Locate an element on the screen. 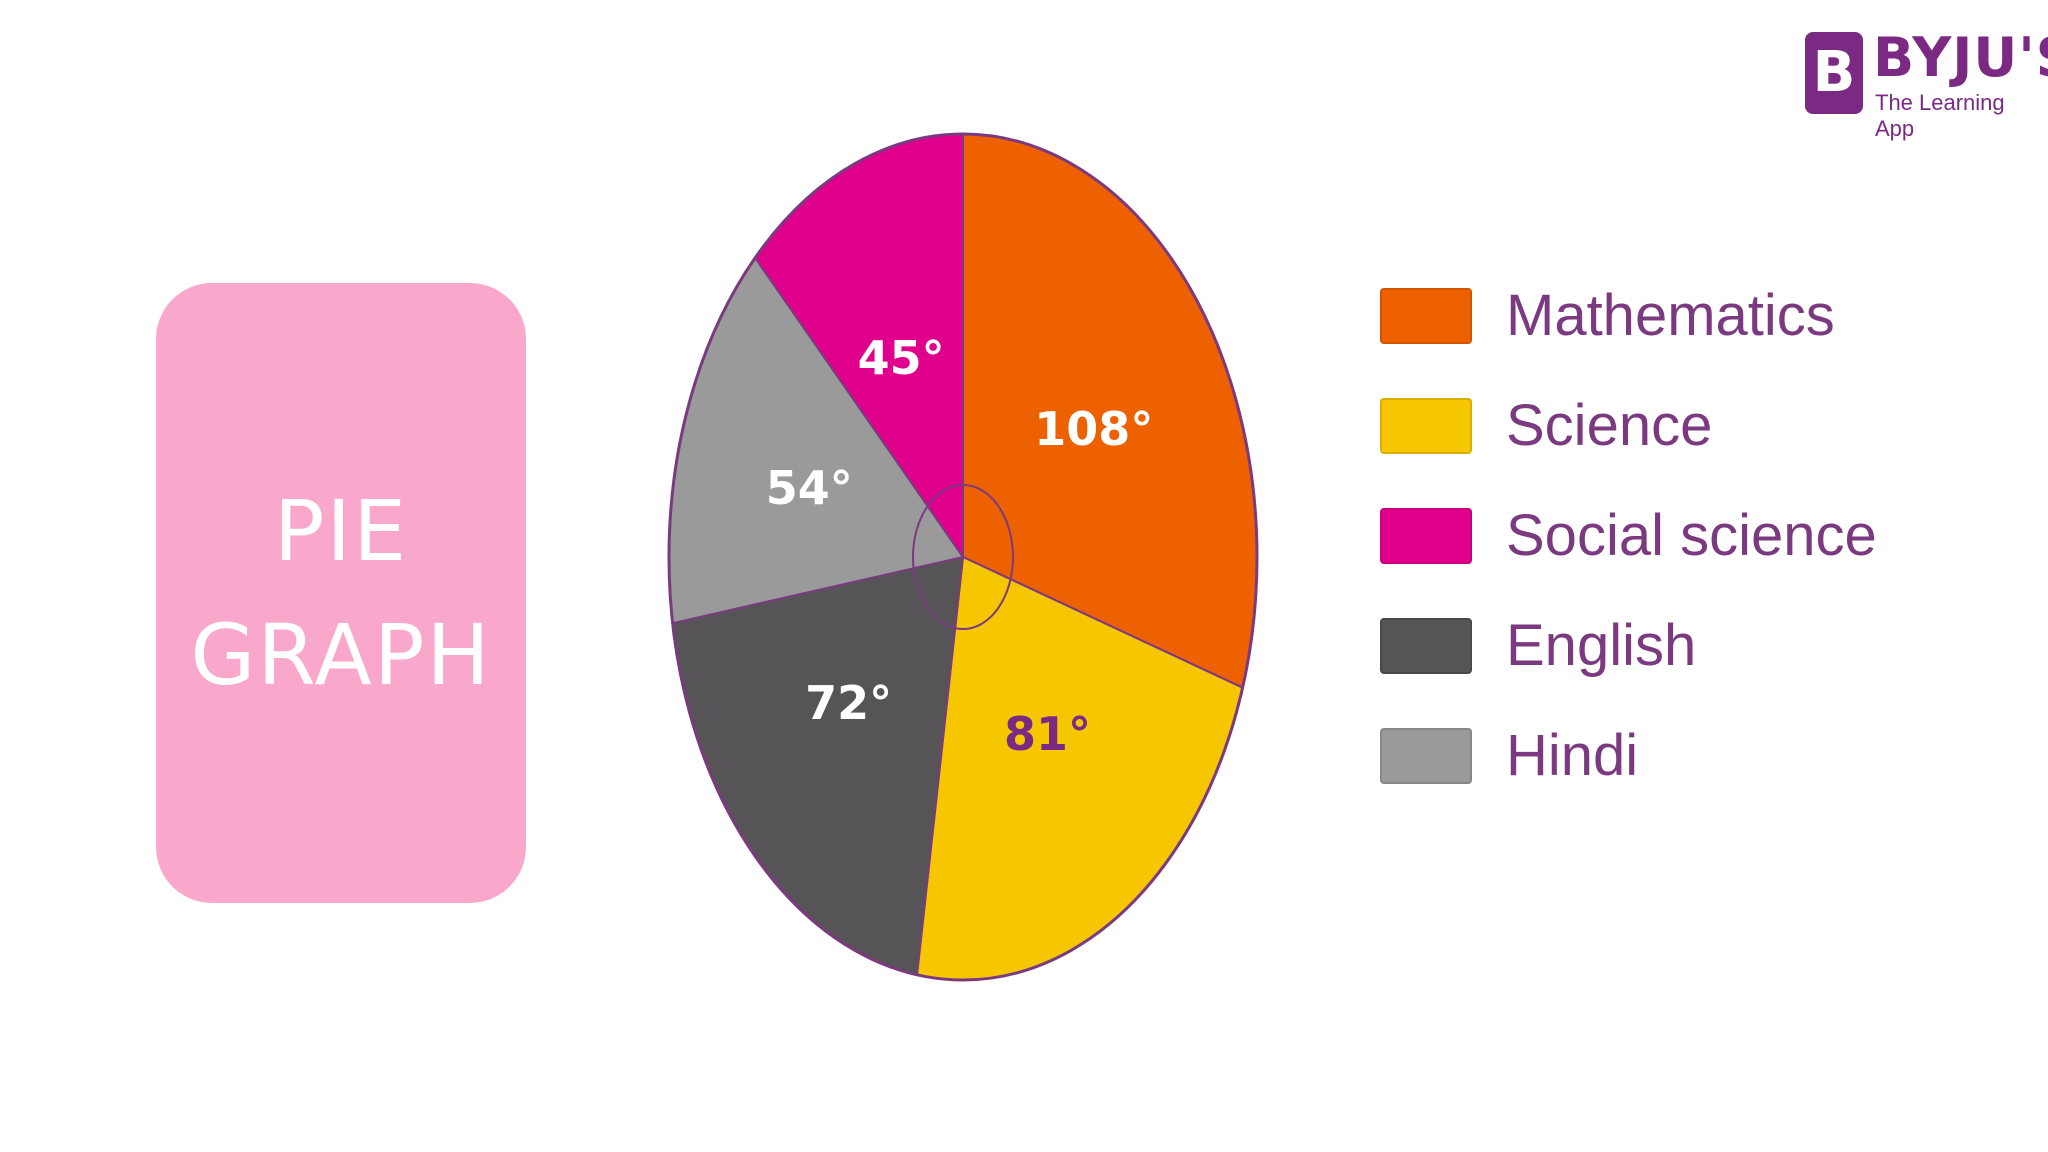 The image size is (2048, 1152). logo-tagline: The Learning App is located at coordinates (1940, 115).